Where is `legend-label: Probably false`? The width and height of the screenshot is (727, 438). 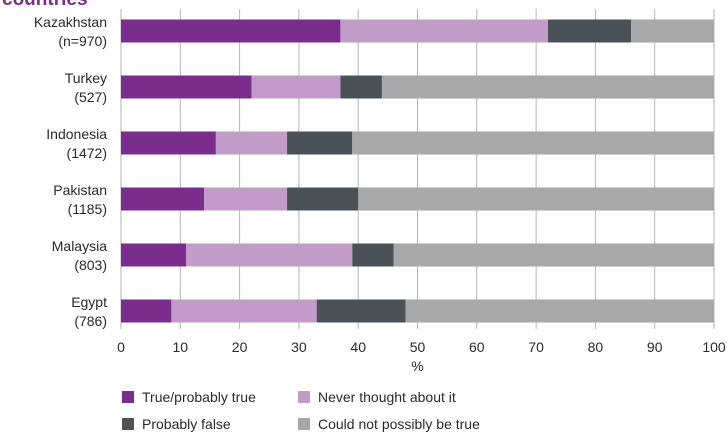 legend-label: Probably false is located at coordinates (186, 424).